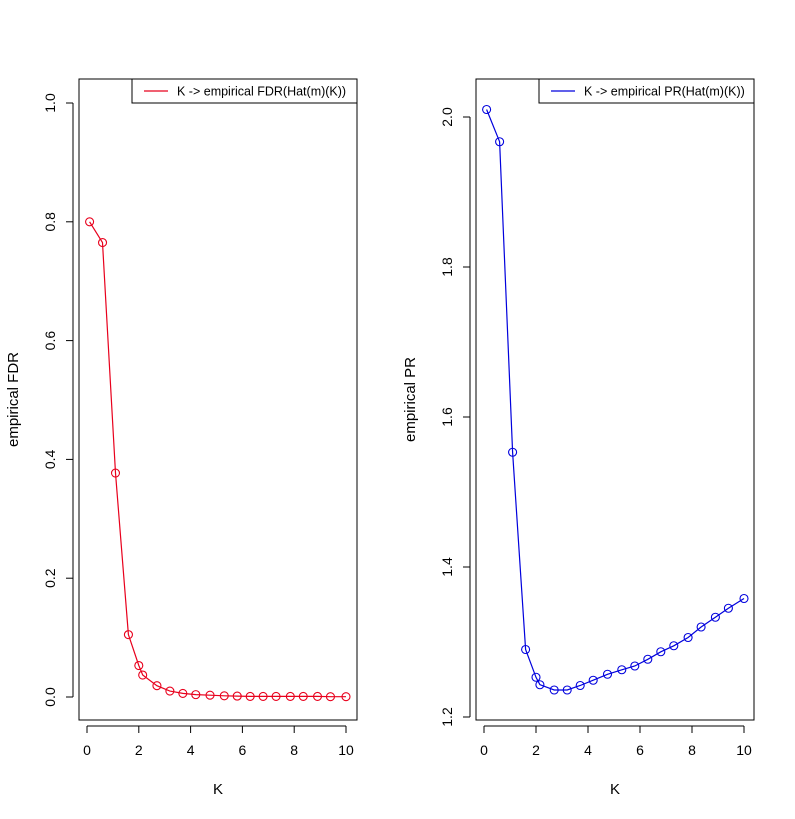  I want to click on legend-label: K -> empirical PR(Hat(m)(K)), so click(664, 92).